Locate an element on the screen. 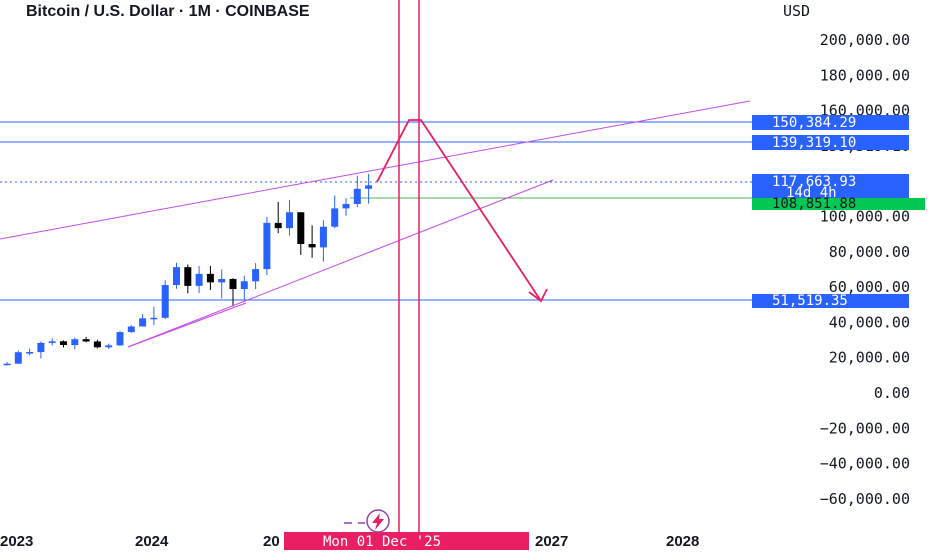  y-tick-label: −40,000.00 is located at coordinates (865, 464).